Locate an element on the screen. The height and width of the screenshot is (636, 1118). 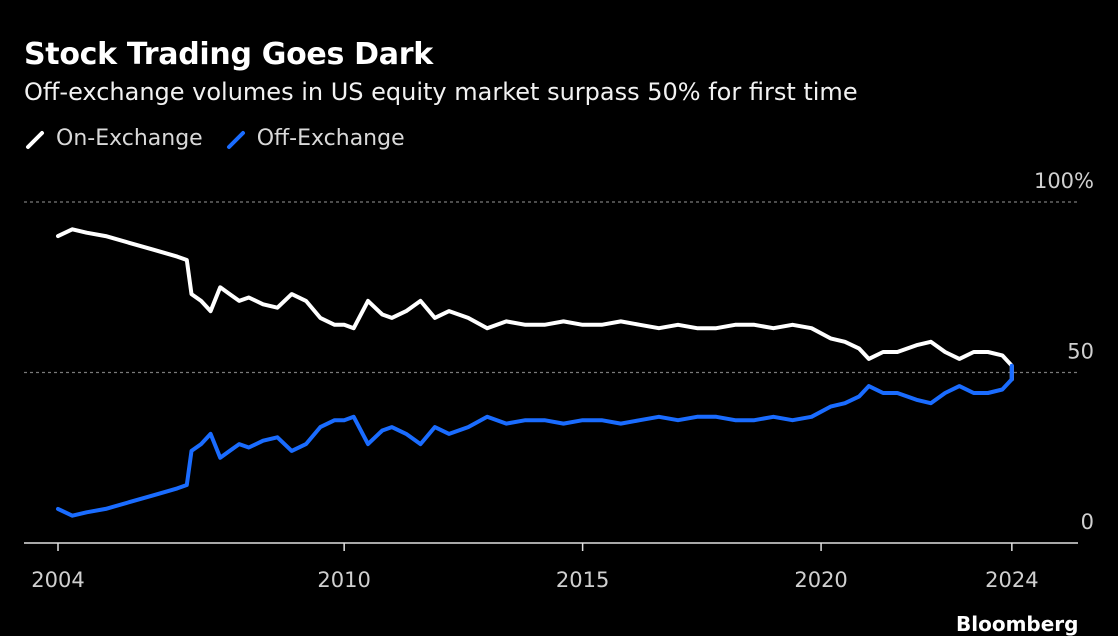
y-tick-label-0: 0 is located at coordinates (1087, 522).